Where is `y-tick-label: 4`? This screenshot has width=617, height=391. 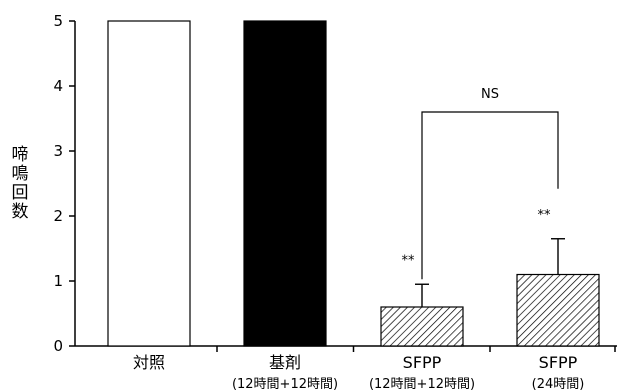
y-tick-label: 4 is located at coordinates (58, 86).